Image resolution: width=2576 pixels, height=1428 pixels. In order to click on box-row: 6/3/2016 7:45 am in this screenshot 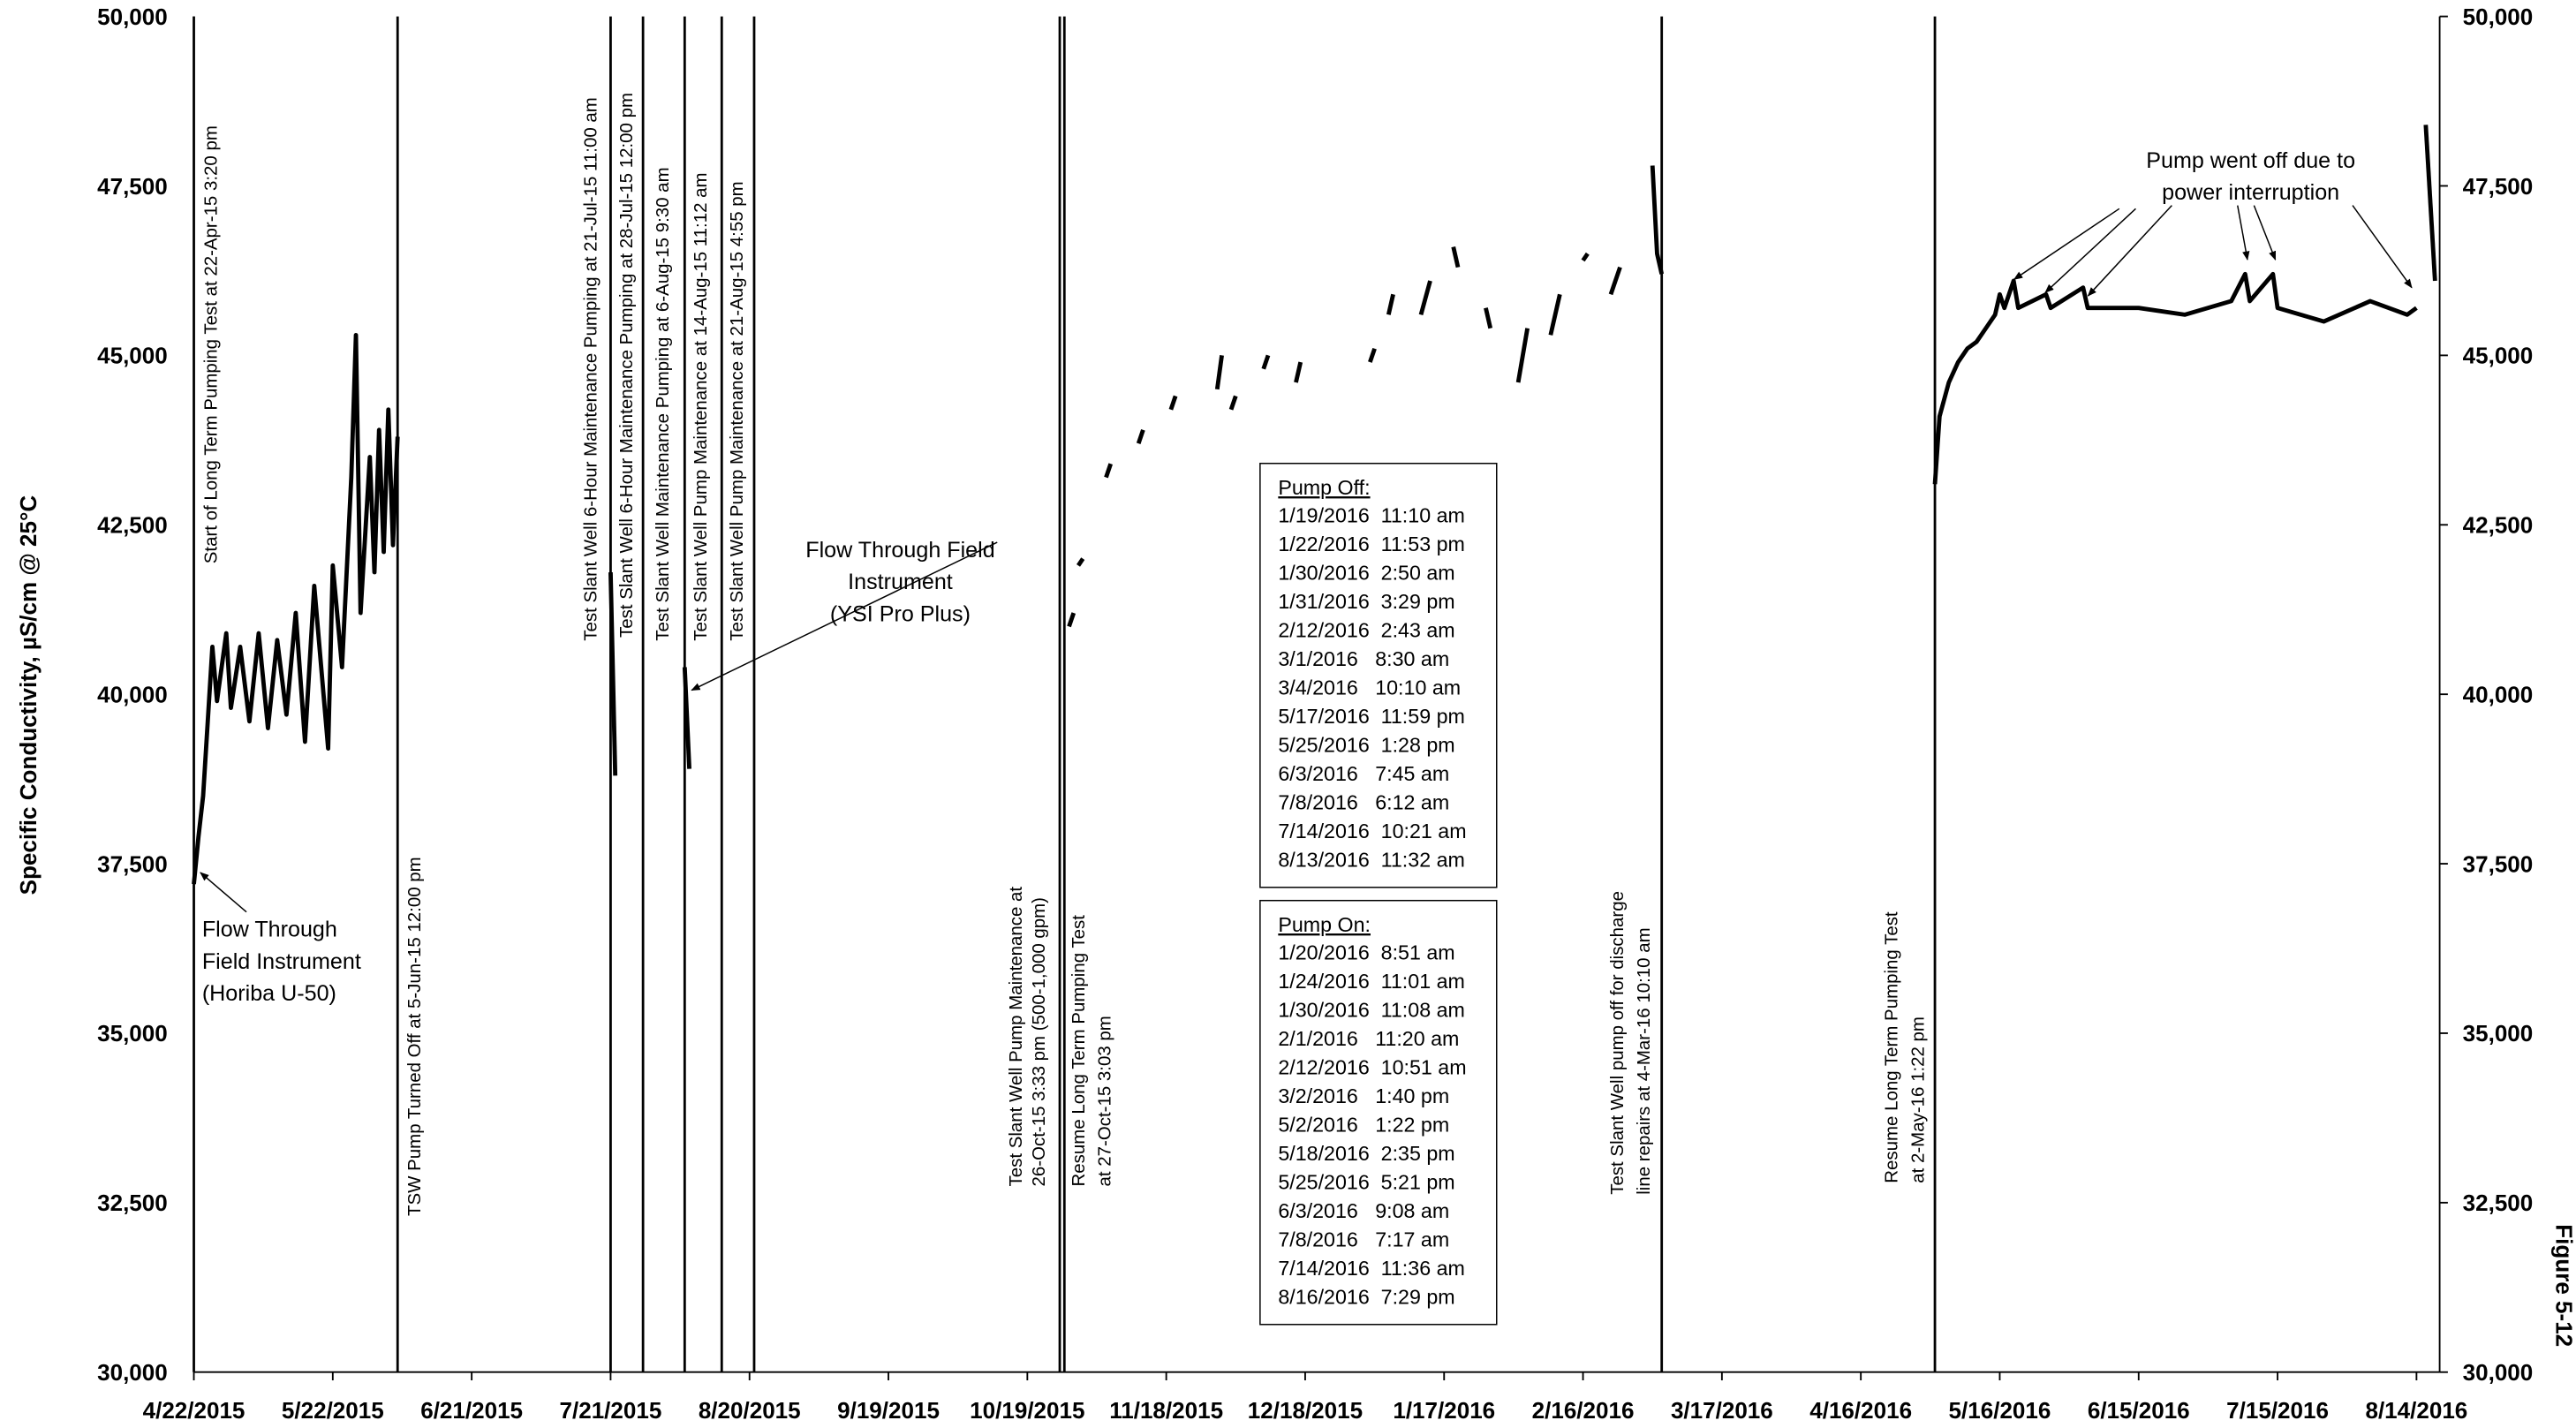, I will do `click(1363, 773)`.